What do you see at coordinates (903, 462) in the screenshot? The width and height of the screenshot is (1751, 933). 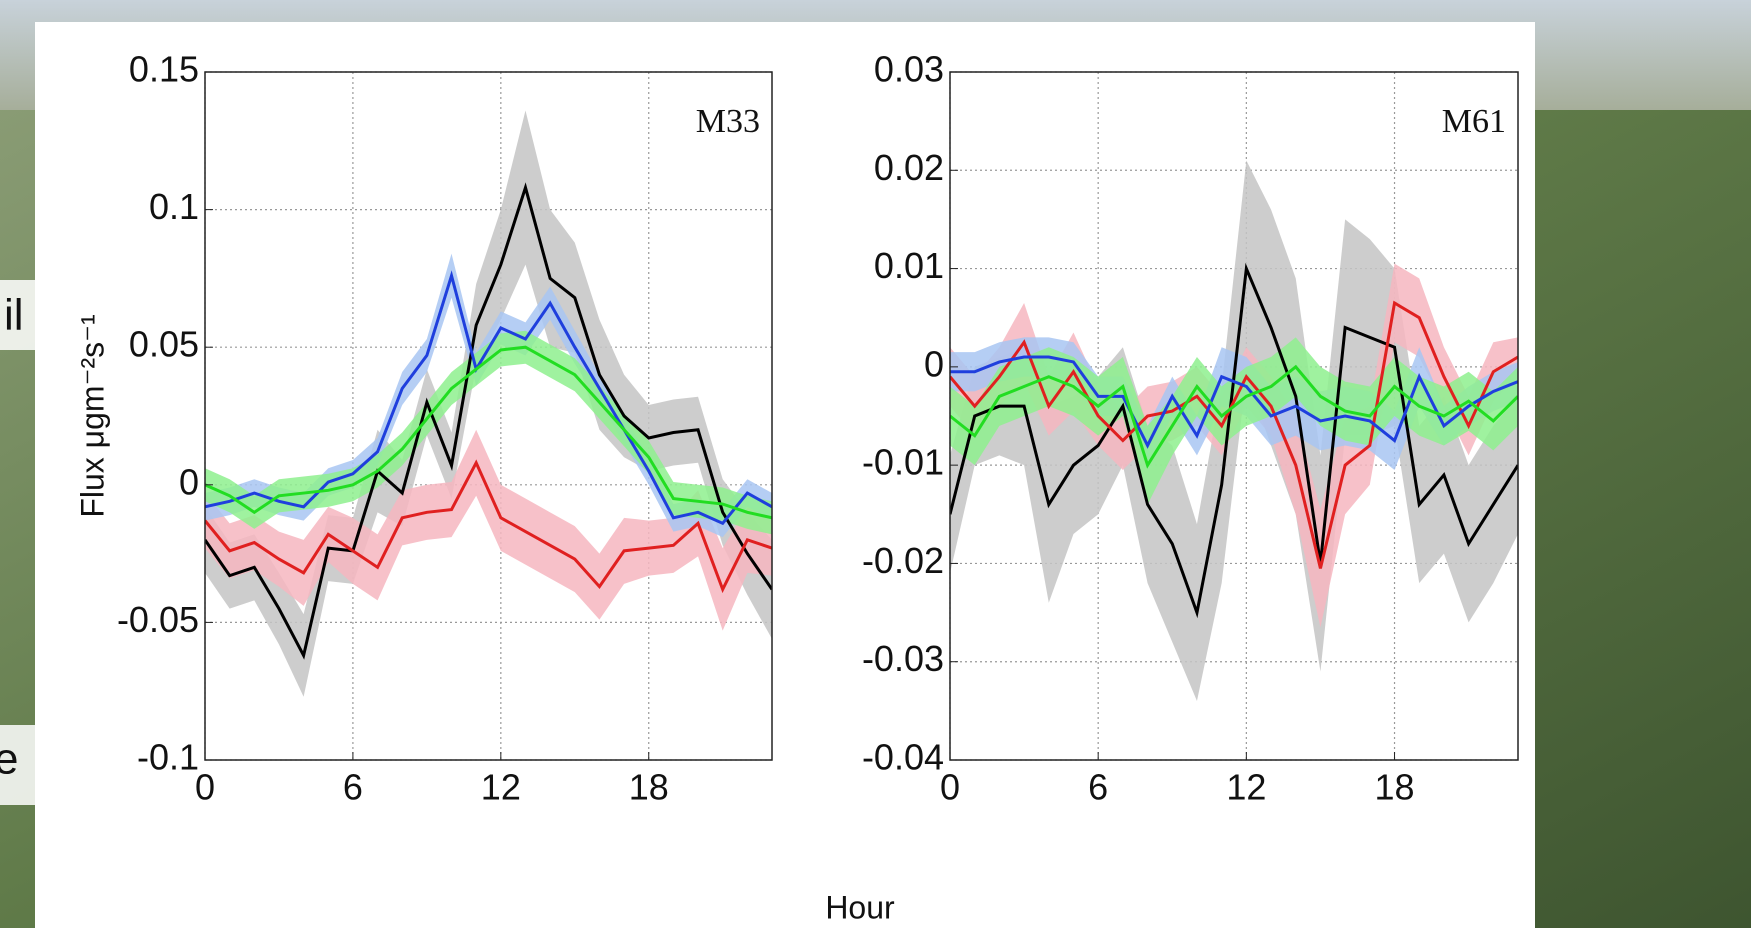 I see `y-tick-label: -0.01` at bounding box center [903, 462].